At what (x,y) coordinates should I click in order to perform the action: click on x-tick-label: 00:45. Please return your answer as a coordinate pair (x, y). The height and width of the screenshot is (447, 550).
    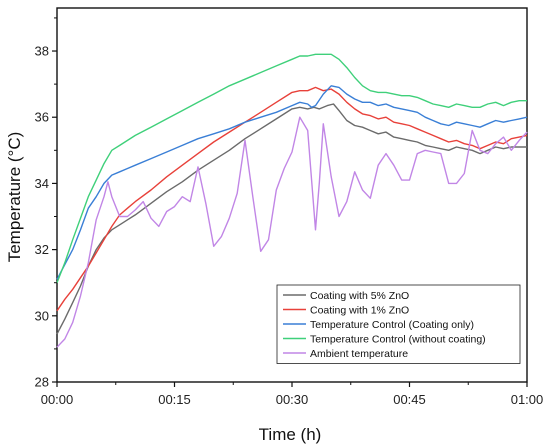
    Looking at the image, I should click on (409, 399).